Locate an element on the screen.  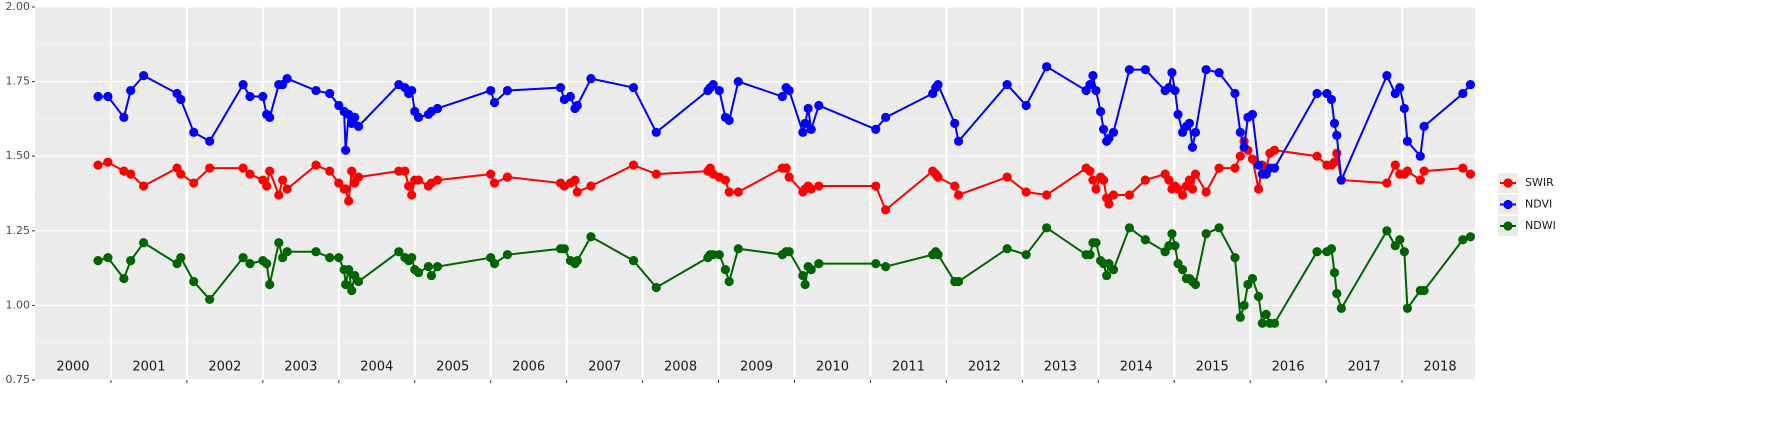
legend-point is located at coordinates (1508, 183).